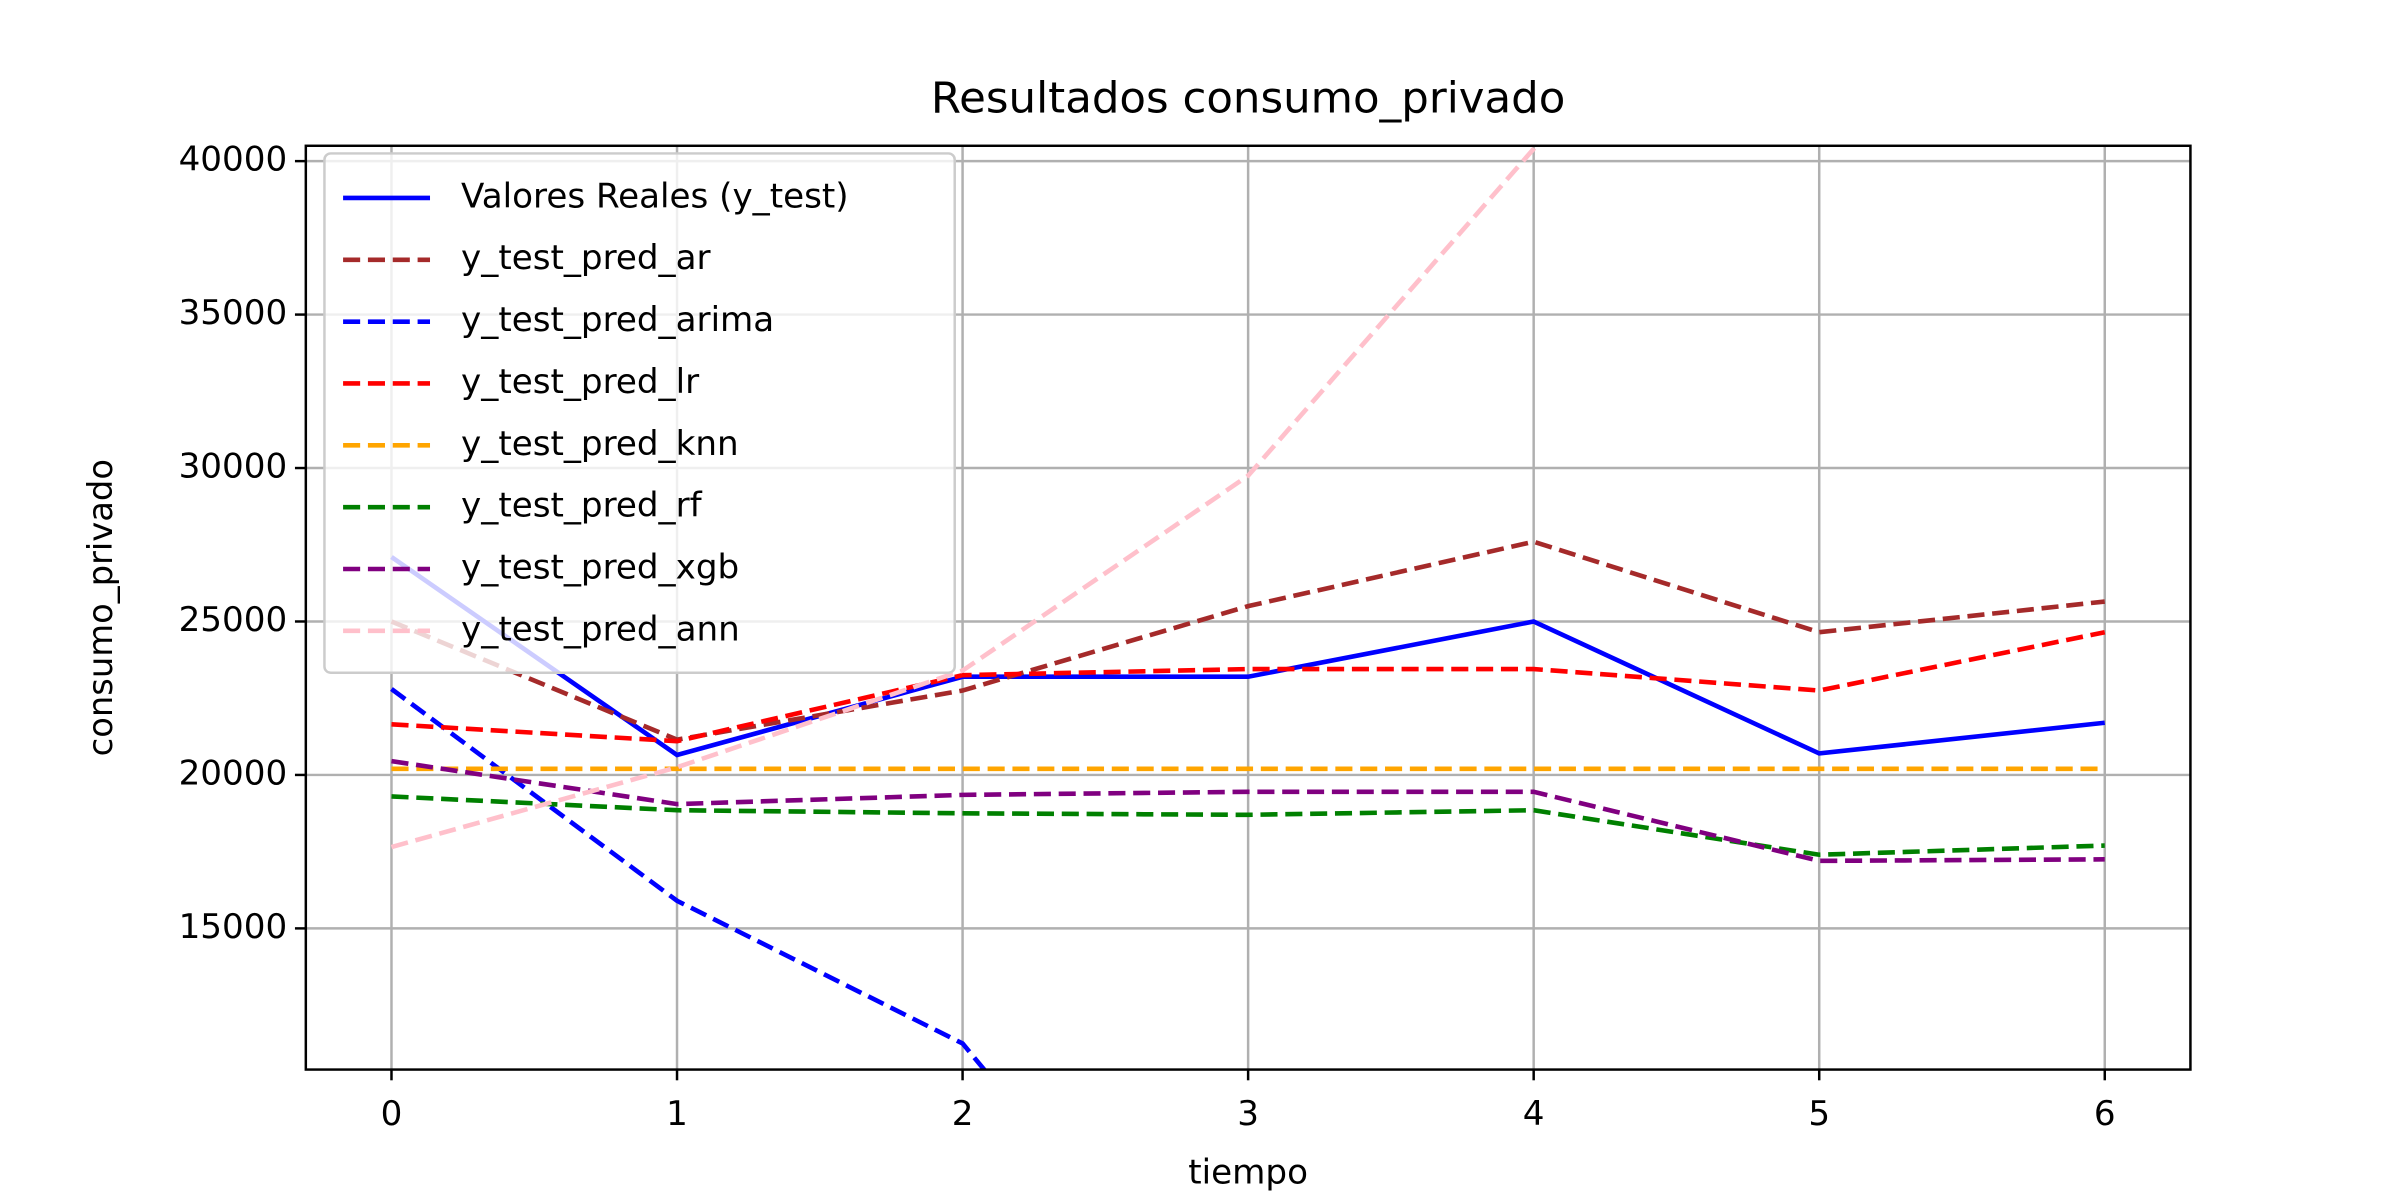 This screenshot has height=1200, width=2400. Describe the element at coordinates (233, 467) in the screenshot. I see `y-tick-label: 30000` at that location.